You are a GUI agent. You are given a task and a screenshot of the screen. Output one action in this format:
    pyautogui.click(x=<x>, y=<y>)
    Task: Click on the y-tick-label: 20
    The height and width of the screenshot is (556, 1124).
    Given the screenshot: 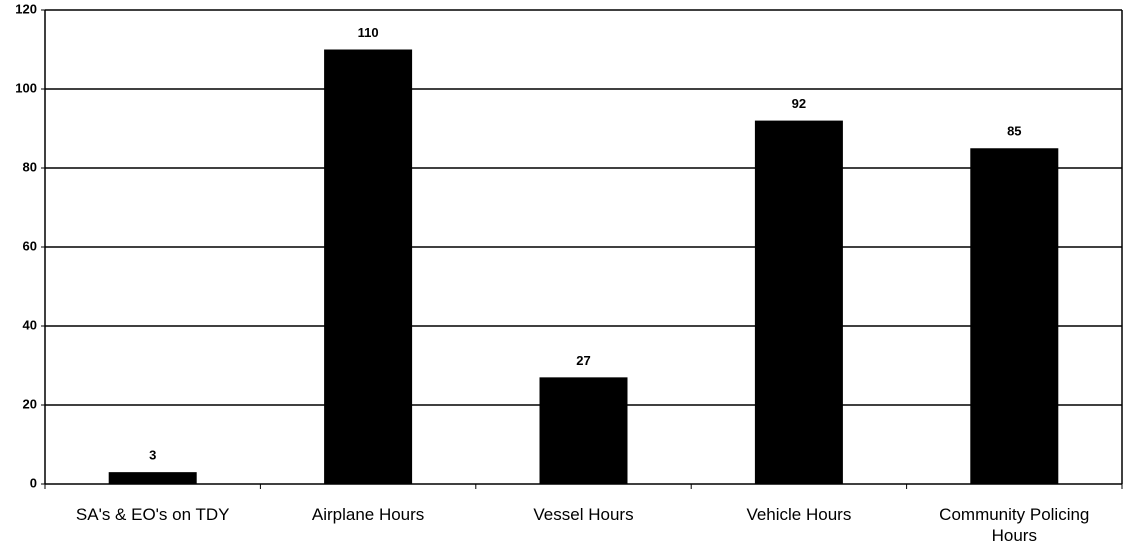 What is the action you would take?
    pyautogui.click(x=30, y=403)
    